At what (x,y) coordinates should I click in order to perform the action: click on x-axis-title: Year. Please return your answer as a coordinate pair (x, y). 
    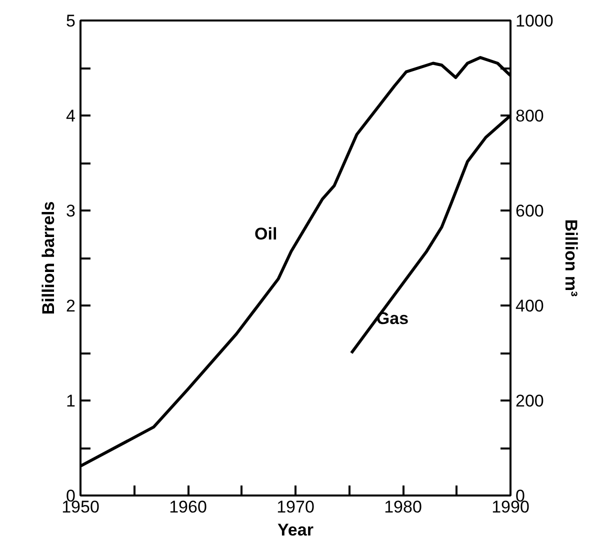
    Looking at the image, I should click on (296, 530).